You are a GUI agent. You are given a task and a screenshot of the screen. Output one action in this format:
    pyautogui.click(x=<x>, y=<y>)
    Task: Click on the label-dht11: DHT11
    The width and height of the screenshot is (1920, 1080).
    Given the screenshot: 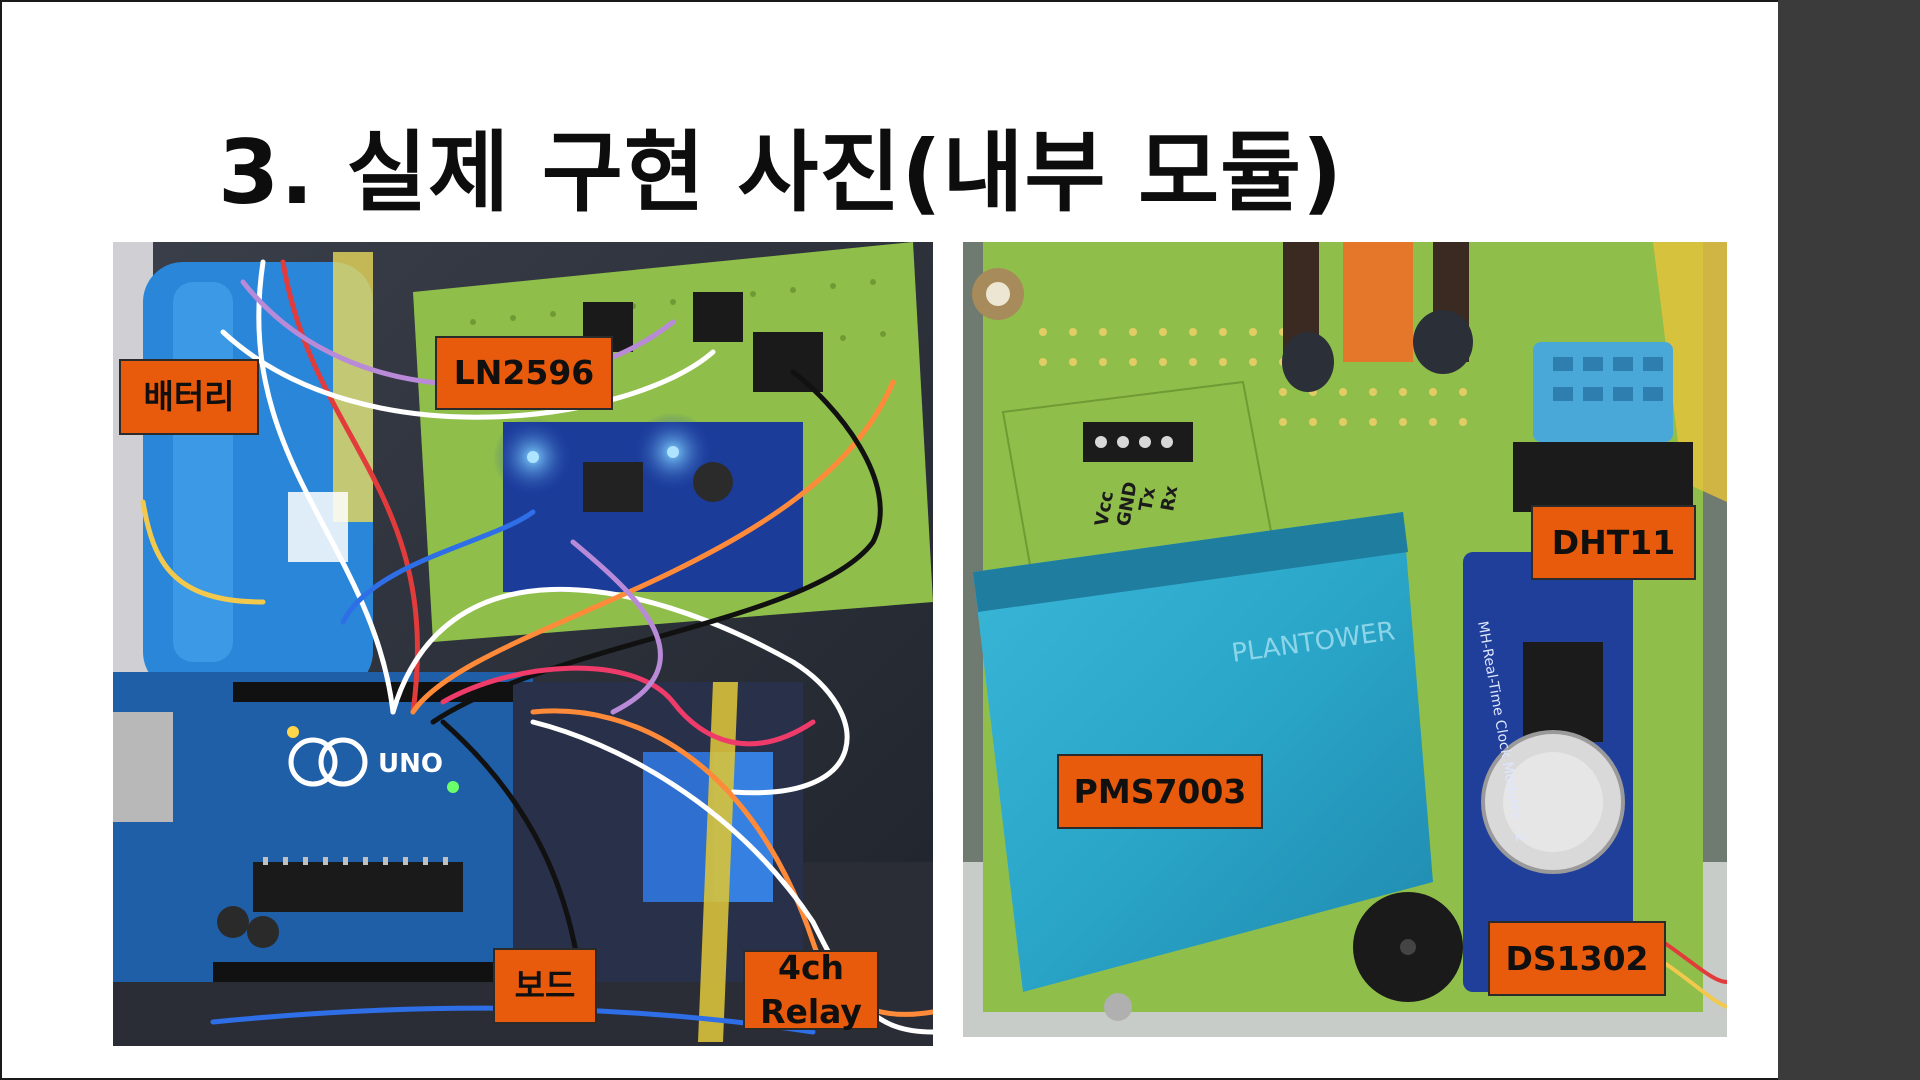 What is the action you would take?
    pyautogui.click(x=1613, y=542)
    